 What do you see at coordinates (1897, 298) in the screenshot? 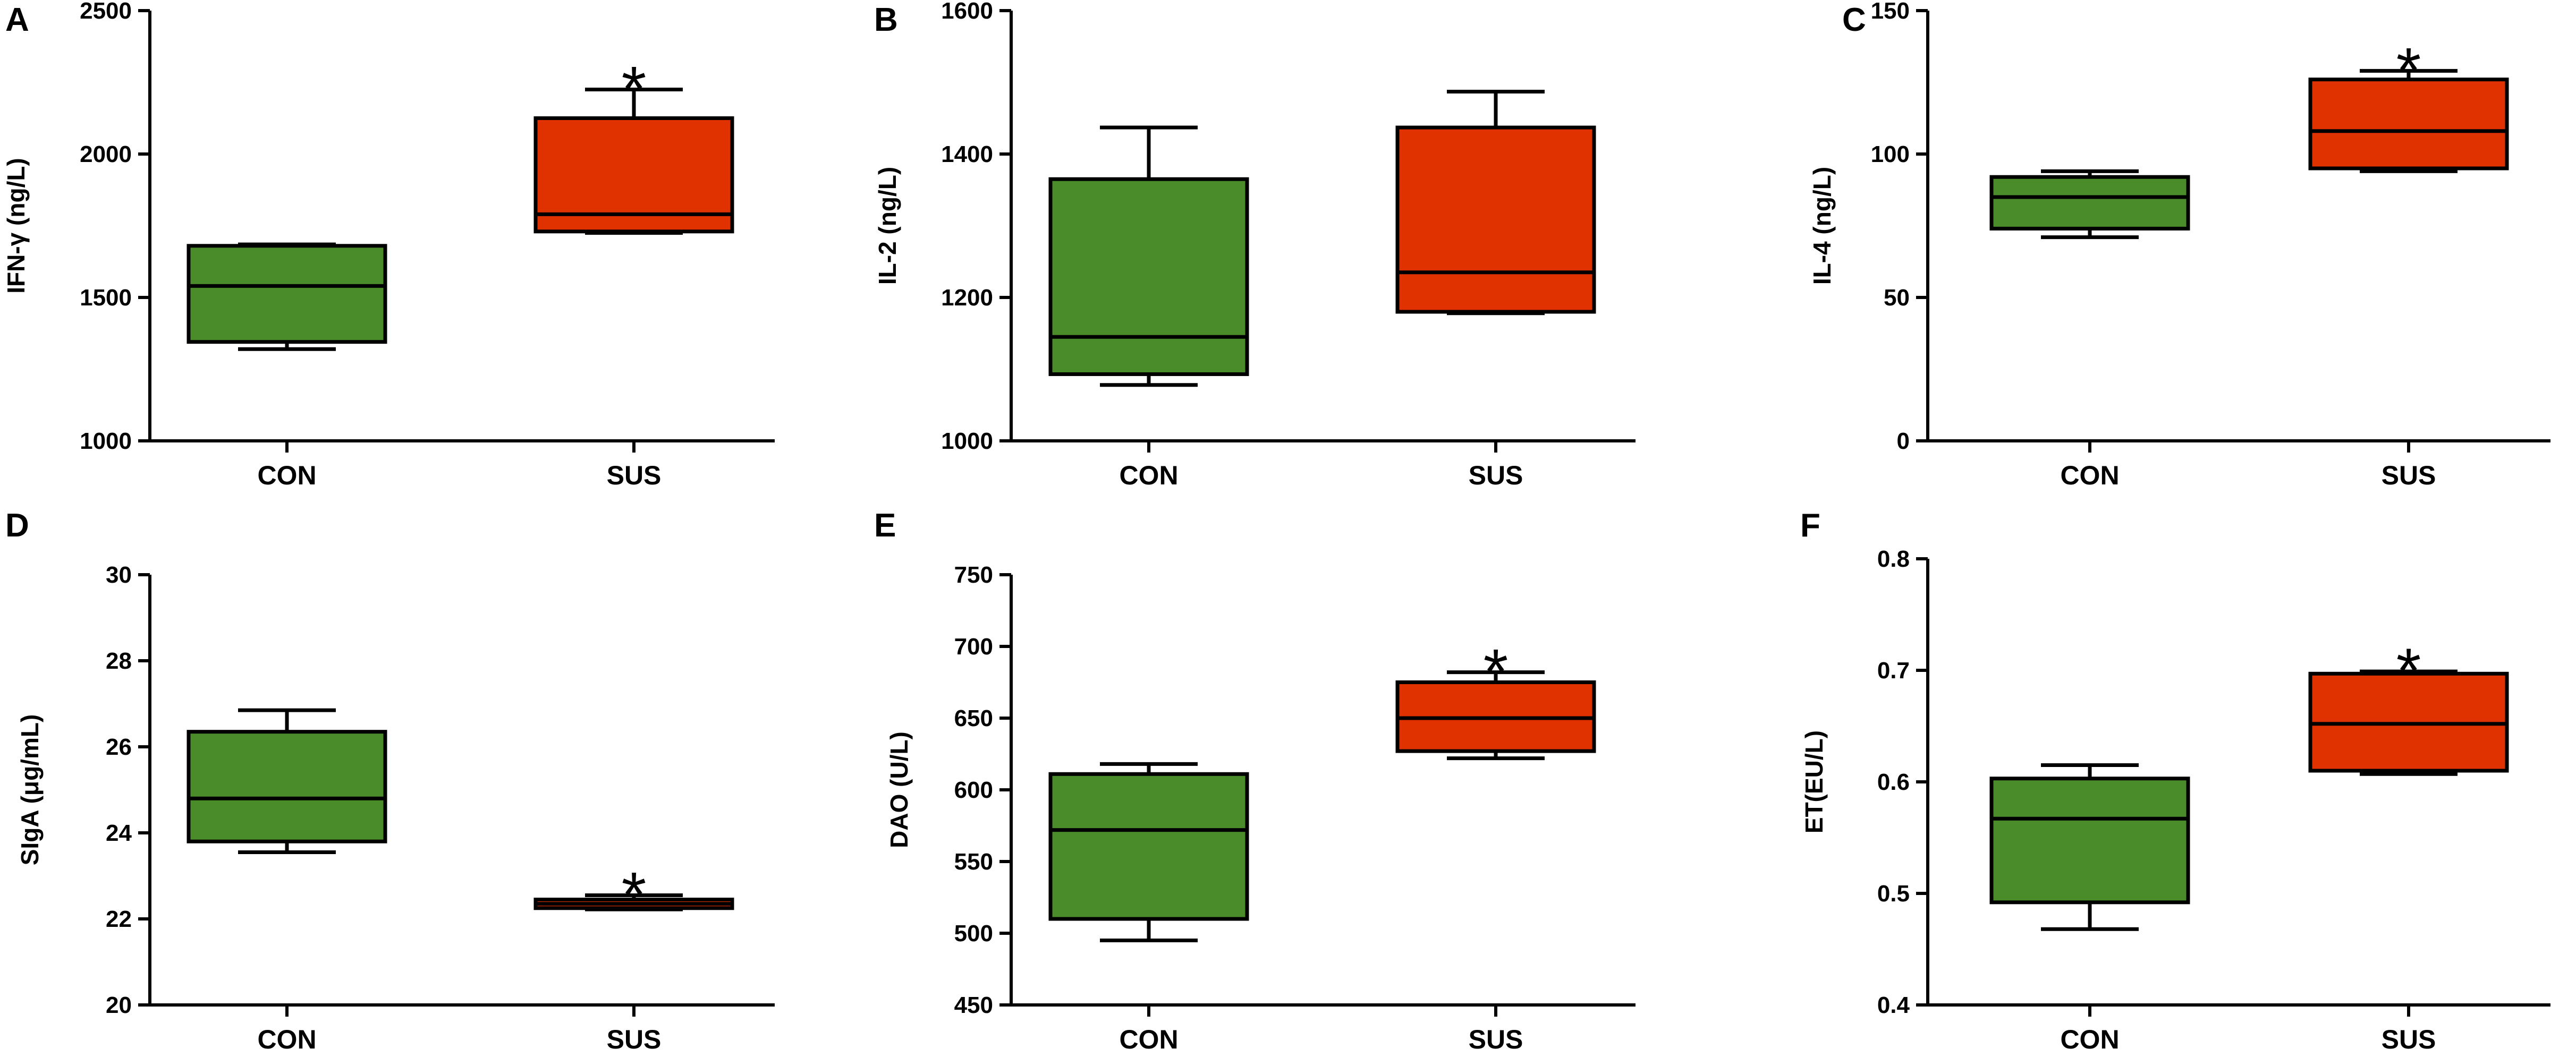
I see `y-tick-label: 50` at bounding box center [1897, 298].